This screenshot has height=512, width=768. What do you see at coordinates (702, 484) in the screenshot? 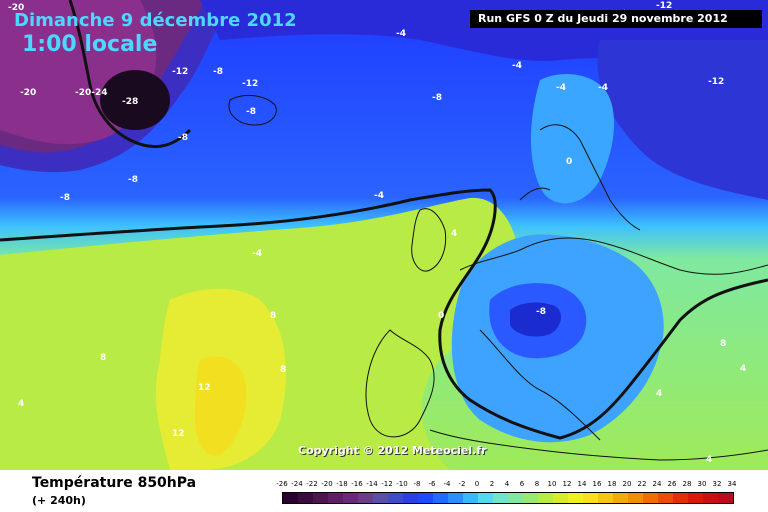
I see `legend-label: 30` at bounding box center [702, 484].